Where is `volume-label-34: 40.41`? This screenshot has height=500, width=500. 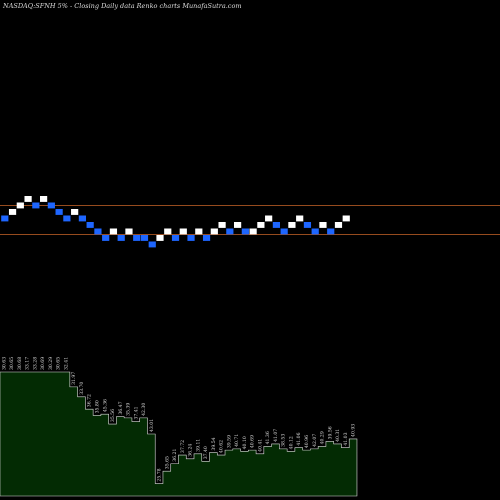
volume-label-34: 40.41 is located at coordinates (260, 445).